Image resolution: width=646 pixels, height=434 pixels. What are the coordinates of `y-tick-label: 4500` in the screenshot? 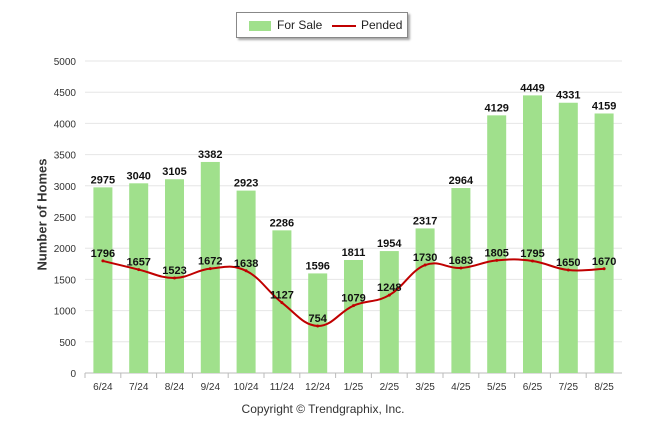 It's located at (65, 93).